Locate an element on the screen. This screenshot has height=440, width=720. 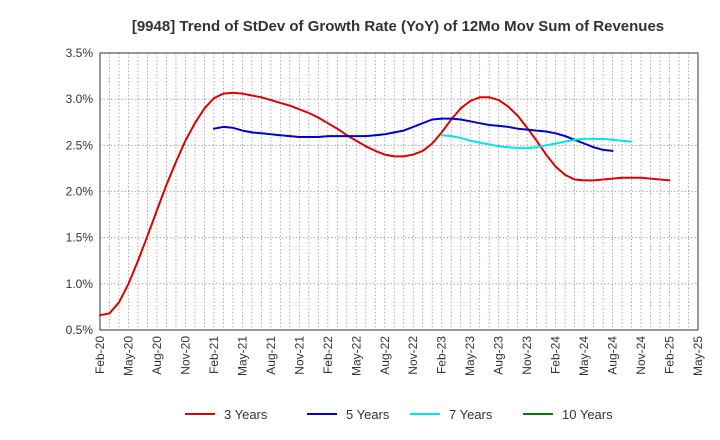
x-tick-label: Feb-23 is located at coordinates (442, 355).